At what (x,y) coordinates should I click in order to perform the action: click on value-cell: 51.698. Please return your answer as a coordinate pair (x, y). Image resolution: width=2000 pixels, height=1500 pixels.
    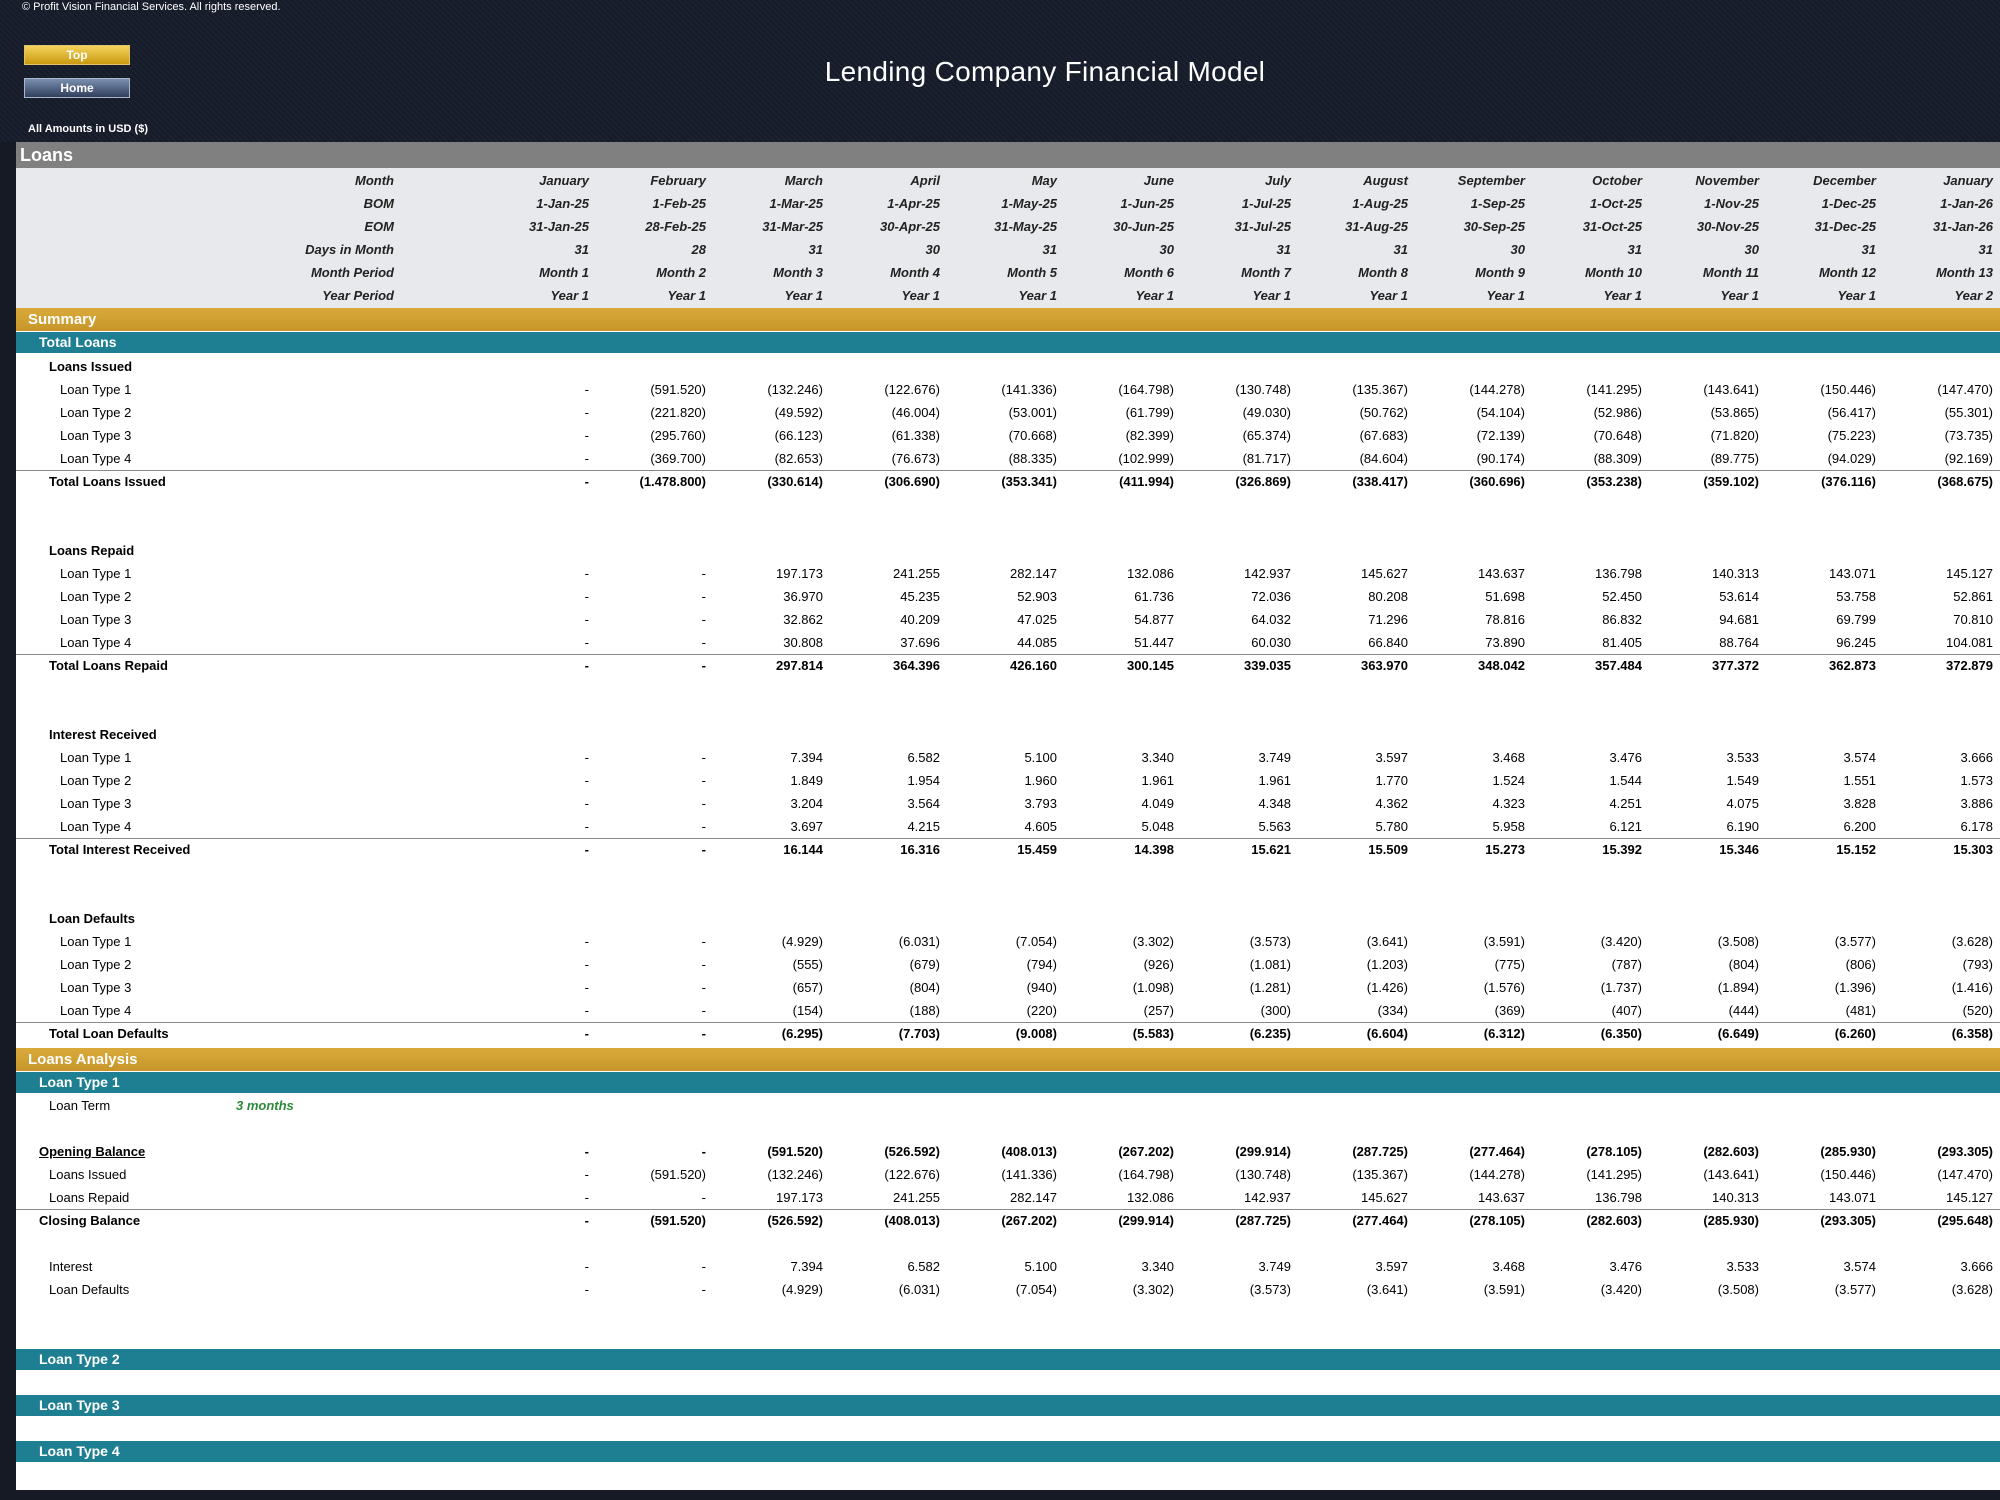
    Looking at the image, I should click on (1505, 596).